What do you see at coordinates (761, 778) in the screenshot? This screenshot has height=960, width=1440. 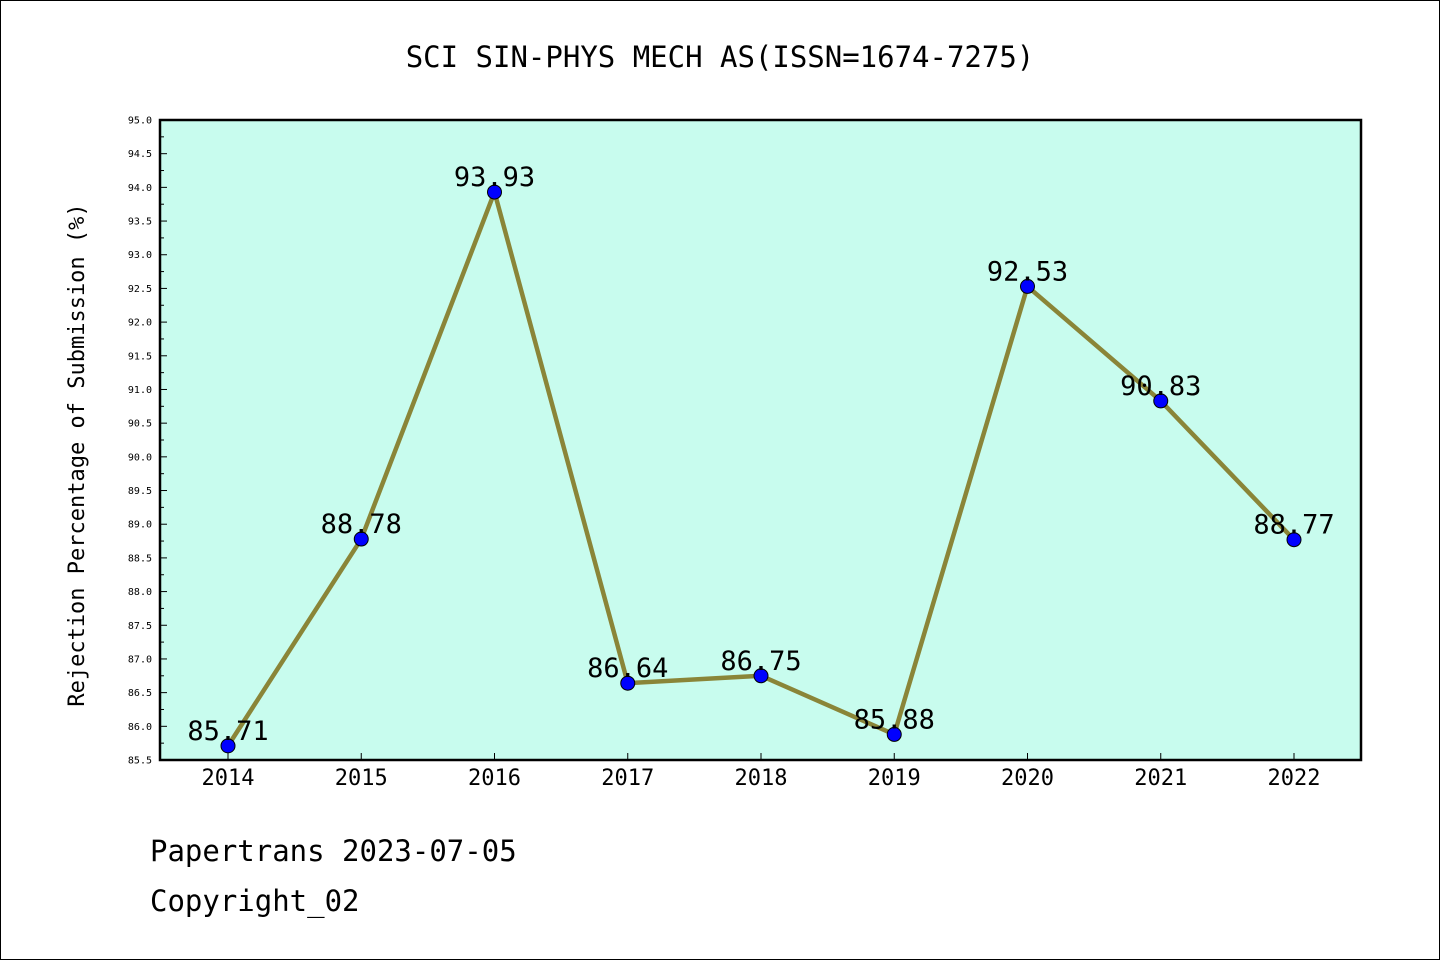 I see `x-tick-label: 2018` at bounding box center [761, 778].